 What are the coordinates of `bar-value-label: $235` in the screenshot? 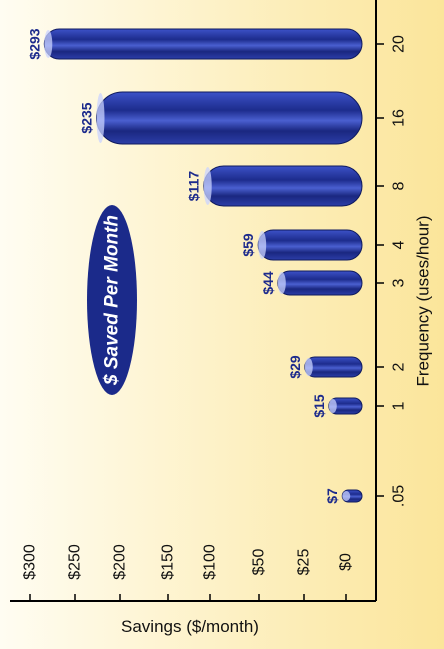 It's located at (87, 117).